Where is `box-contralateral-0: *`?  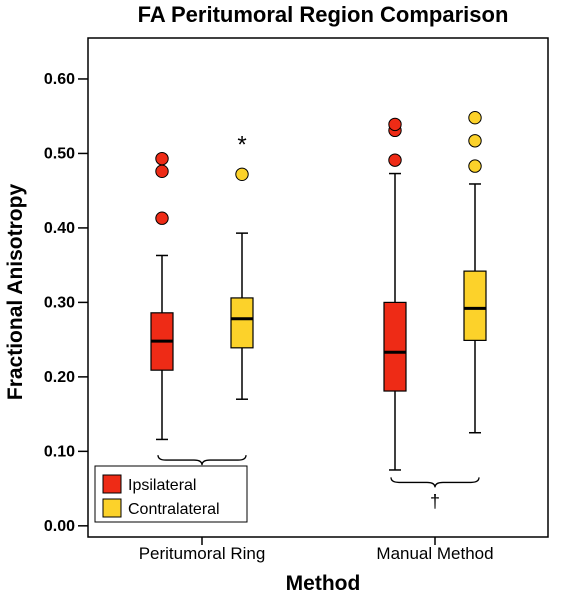 box-contralateral-0: * is located at coordinates (242, 265).